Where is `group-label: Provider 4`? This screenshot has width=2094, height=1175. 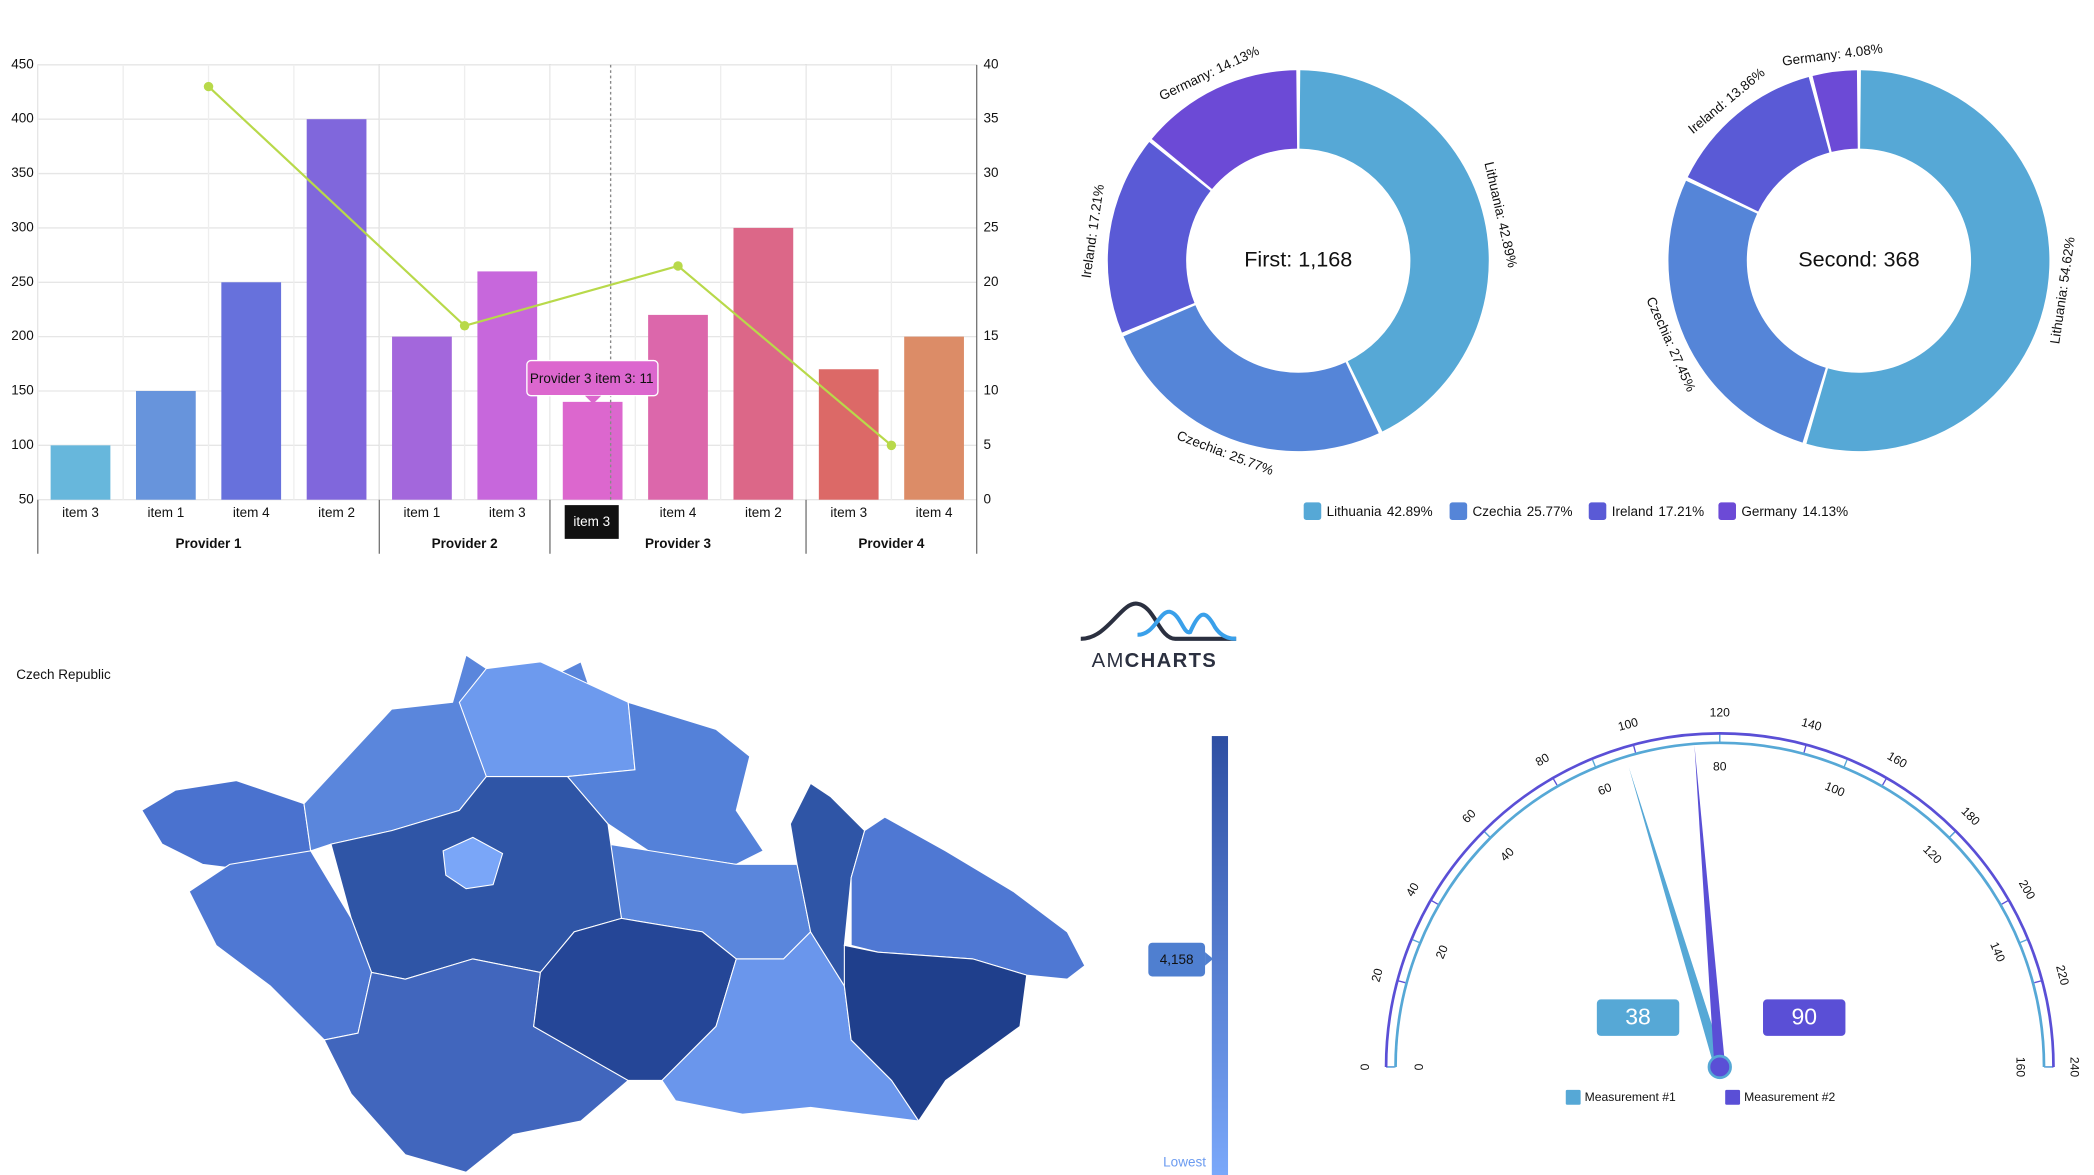
group-label: Provider 4 is located at coordinates (891, 543).